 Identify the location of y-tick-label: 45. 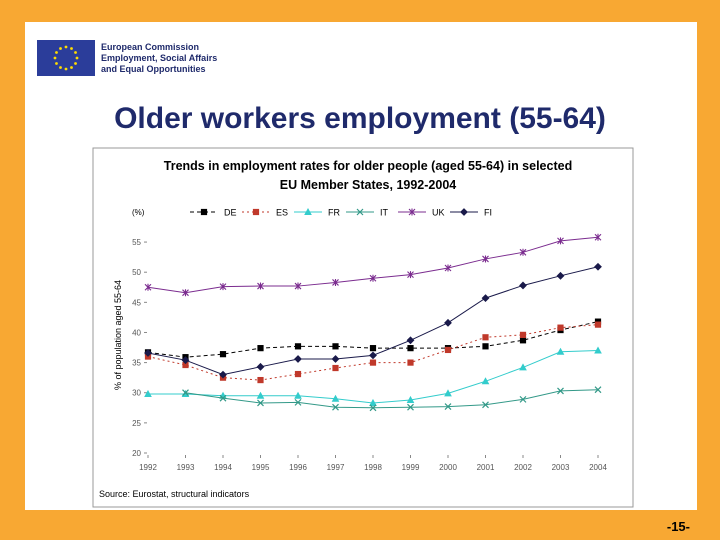
(136, 302).